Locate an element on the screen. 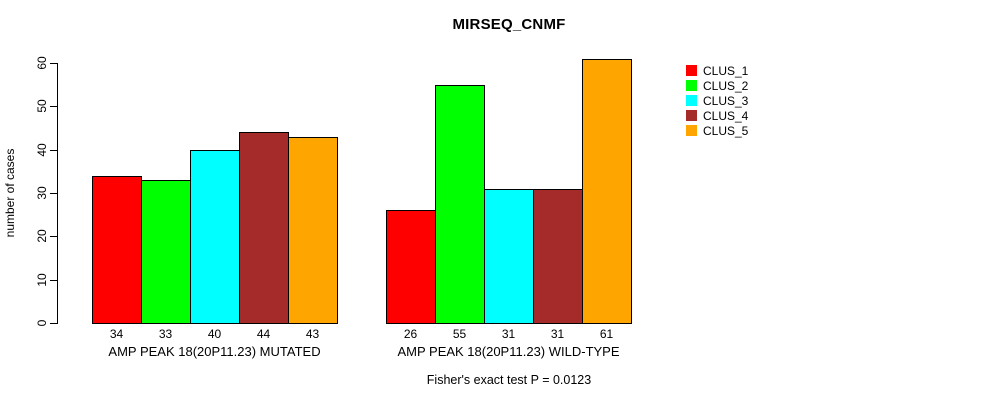 The image size is (990, 400). y-axis-label: number of cases is located at coordinates (10, 193).